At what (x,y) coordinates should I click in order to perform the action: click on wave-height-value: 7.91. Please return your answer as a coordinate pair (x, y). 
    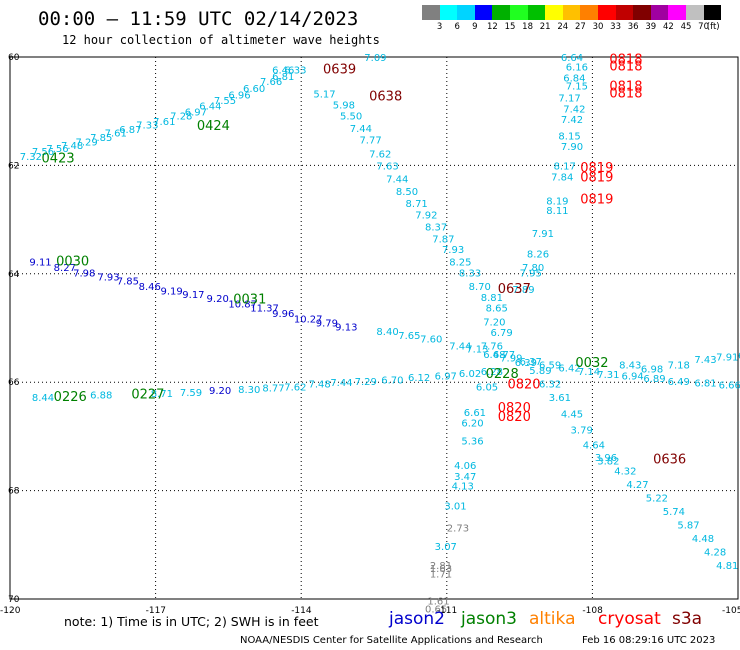
    Looking at the image, I should click on (727, 358).